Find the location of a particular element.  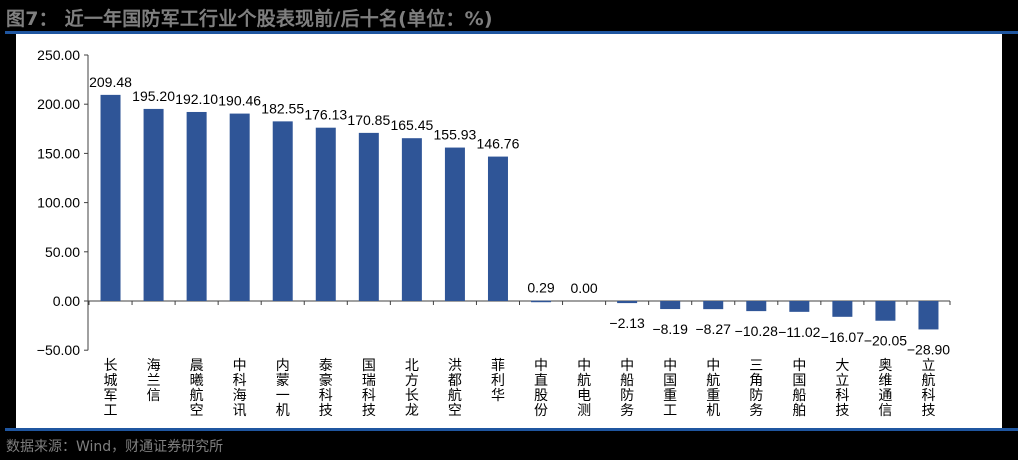

bar-value-label: −10.28 is located at coordinates (756, 331).